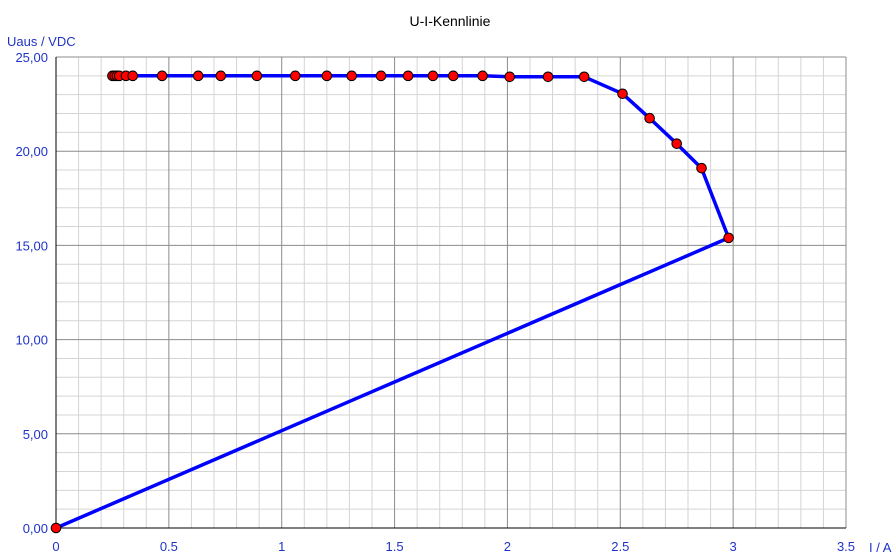  Describe the element at coordinates (620, 546) in the screenshot. I see `x-tick-label: 2.5` at that location.